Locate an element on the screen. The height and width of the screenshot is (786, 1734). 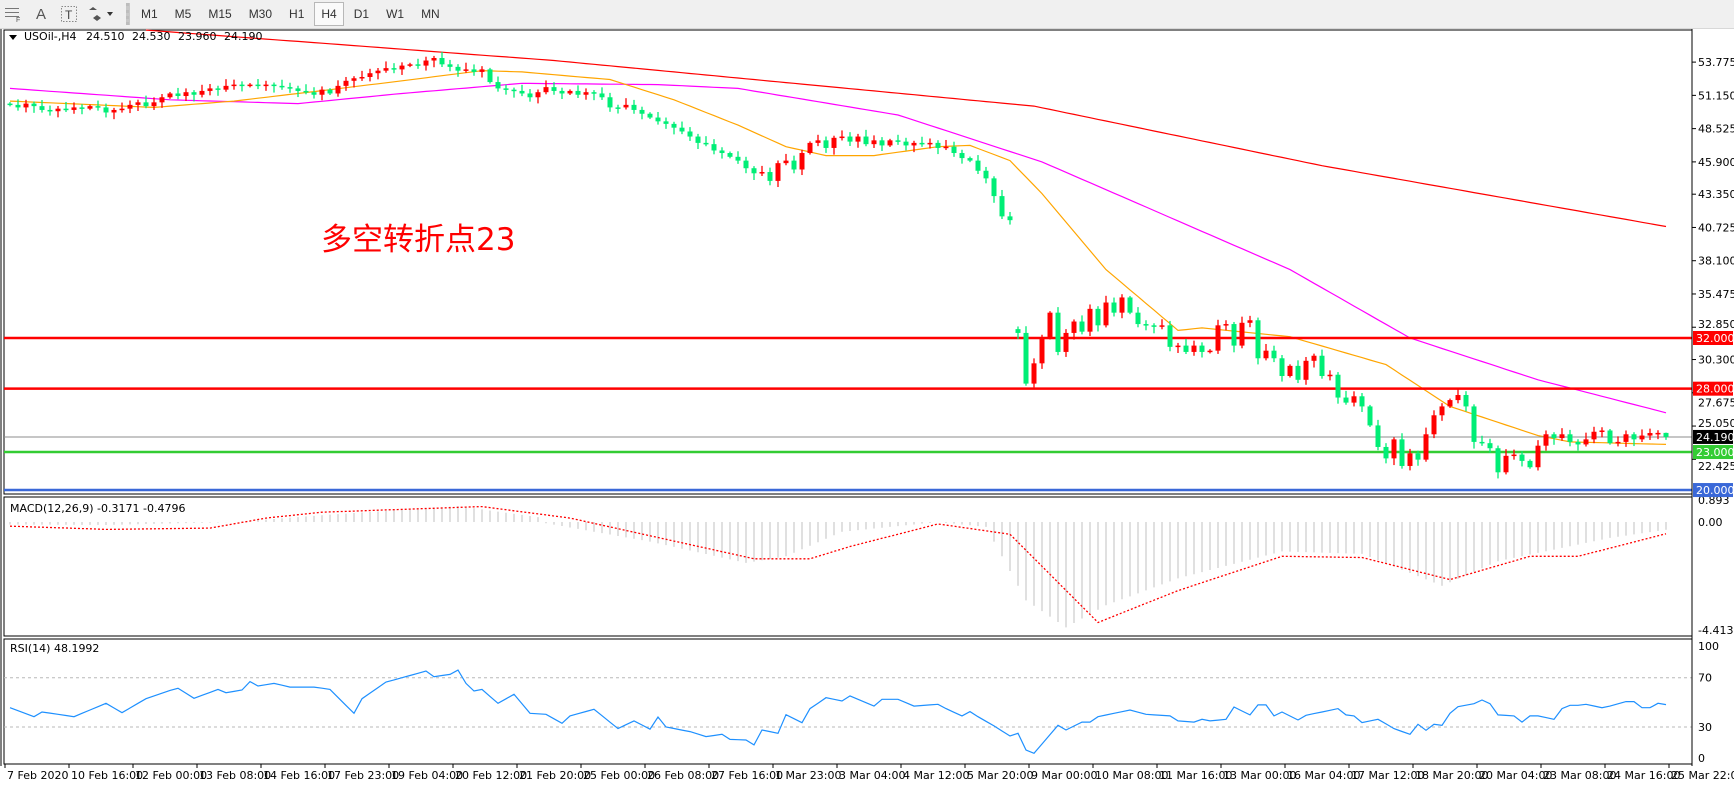
timeframe-d1: D1 is located at coordinates (361, 14).